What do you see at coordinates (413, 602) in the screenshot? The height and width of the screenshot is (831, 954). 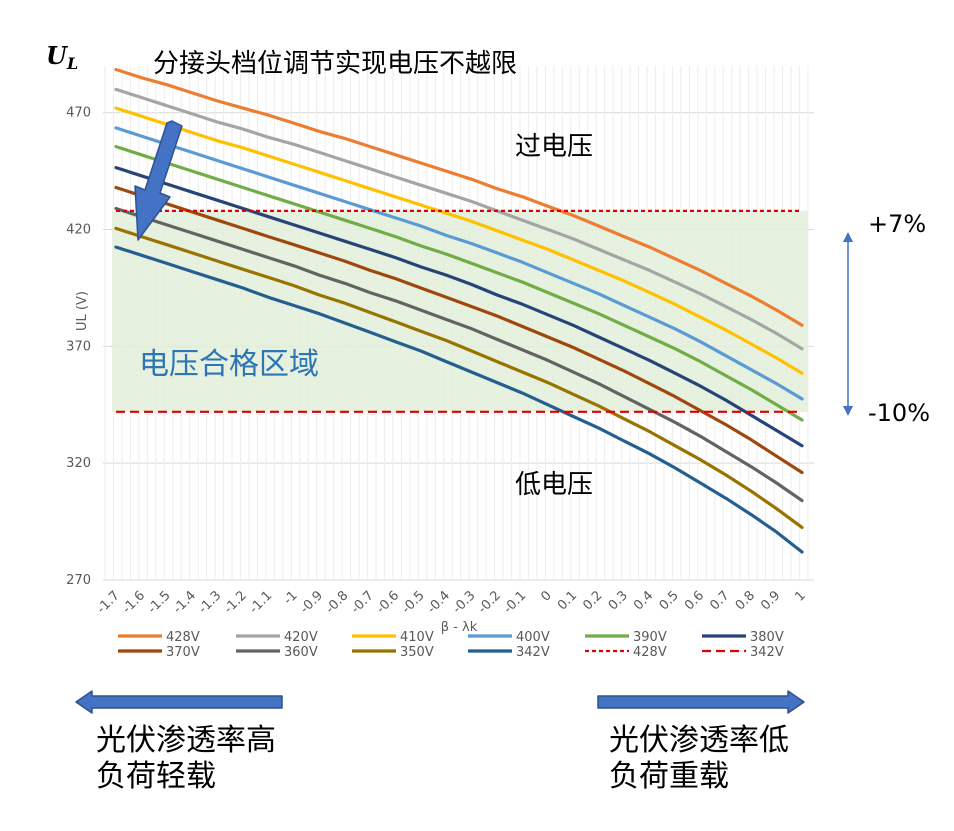 I see `x-tick-label: -0.5` at bounding box center [413, 602].